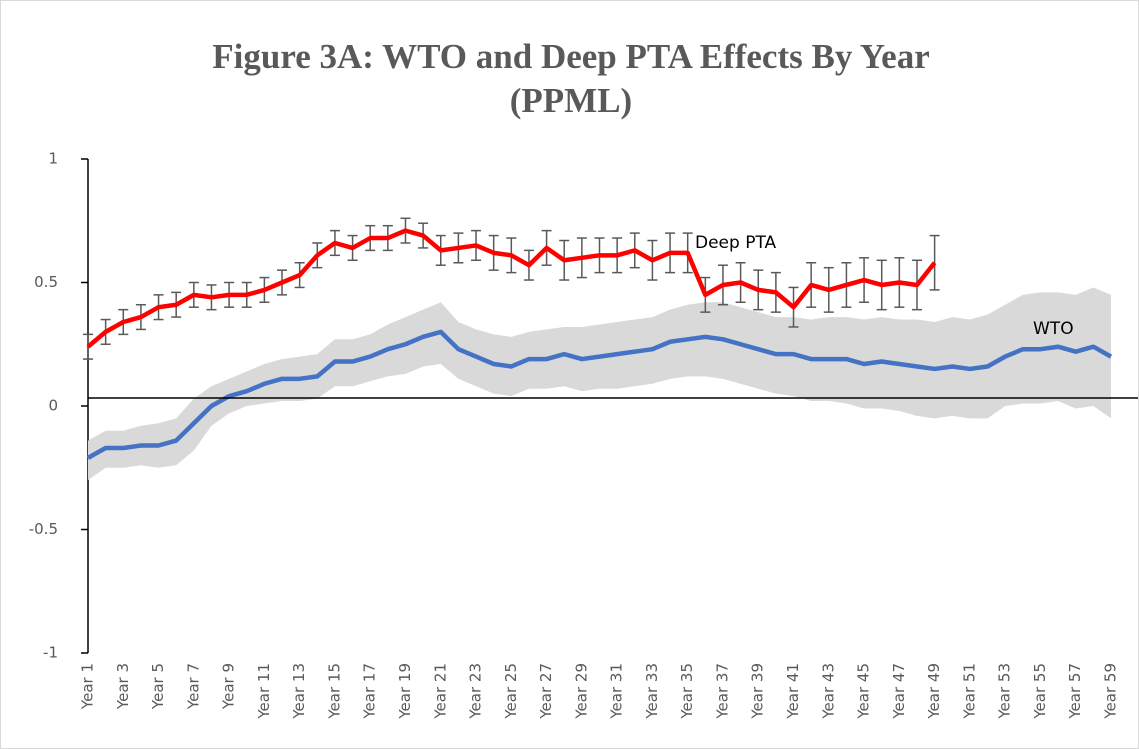 This screenshot has height=749, width=1139. Describe the element at coordinates (158, 686) in the screenshot. I see `x-tick-label: Year 5` at that location.